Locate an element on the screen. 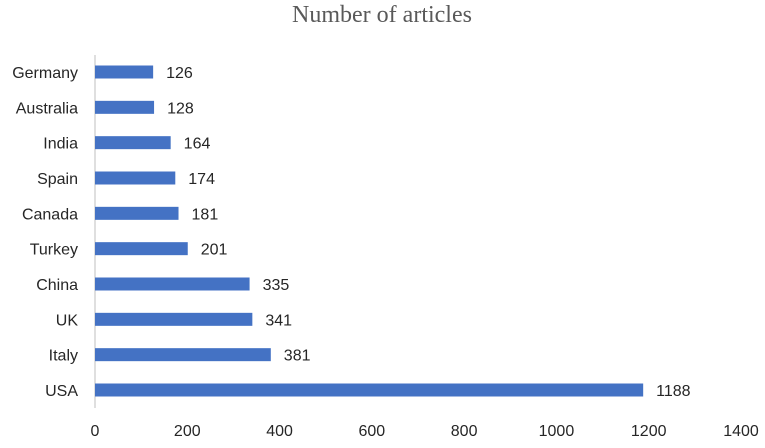 The height and width of the screenshot is (448, 765). data-label: 126 is located at coordinates (179, 73).